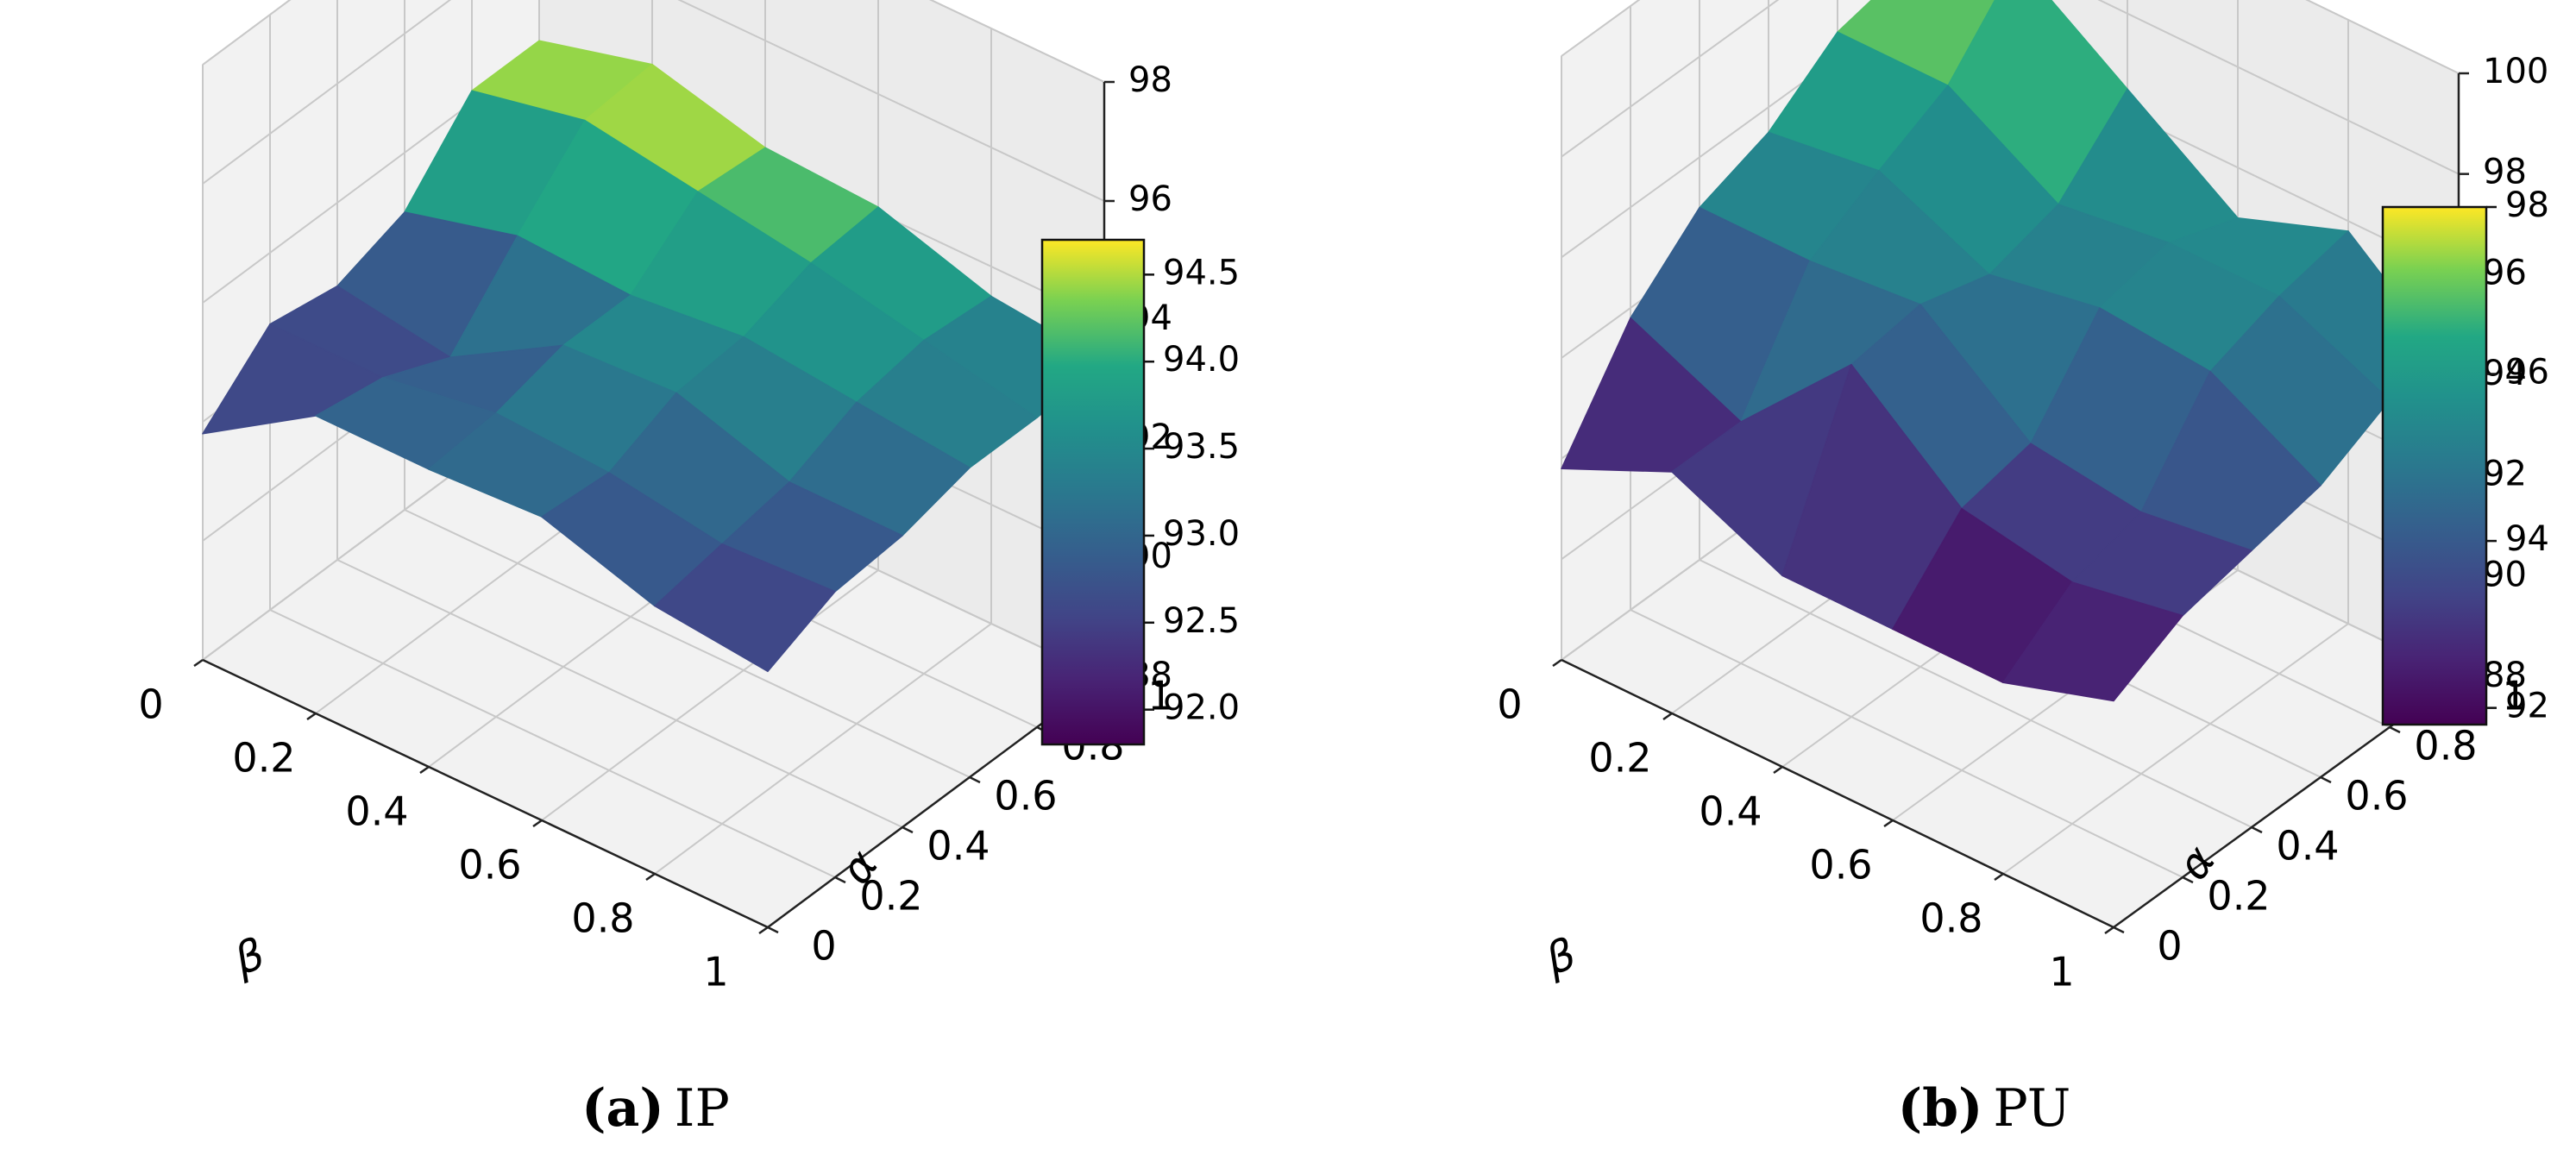 The width and height of the screenshot is (2576, 1149). I want to click on colorbar-tick-label: 92.0, so click(1201, 708).